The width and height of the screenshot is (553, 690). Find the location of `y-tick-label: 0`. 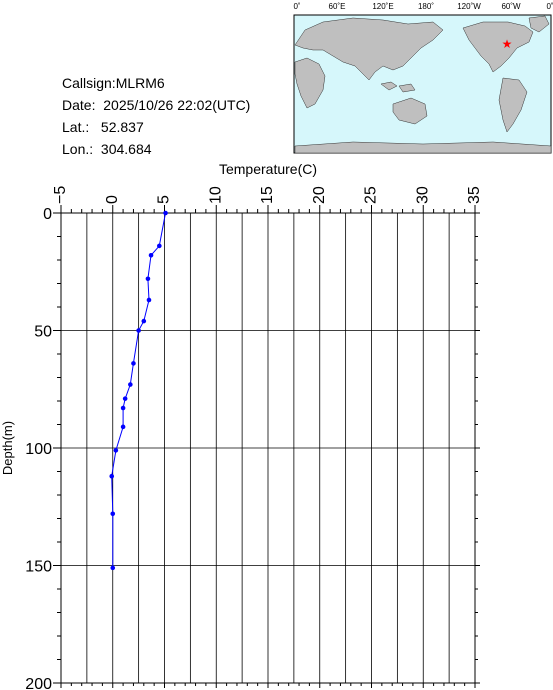

y-tick-label: 0 is located at coordinates (47, 214).